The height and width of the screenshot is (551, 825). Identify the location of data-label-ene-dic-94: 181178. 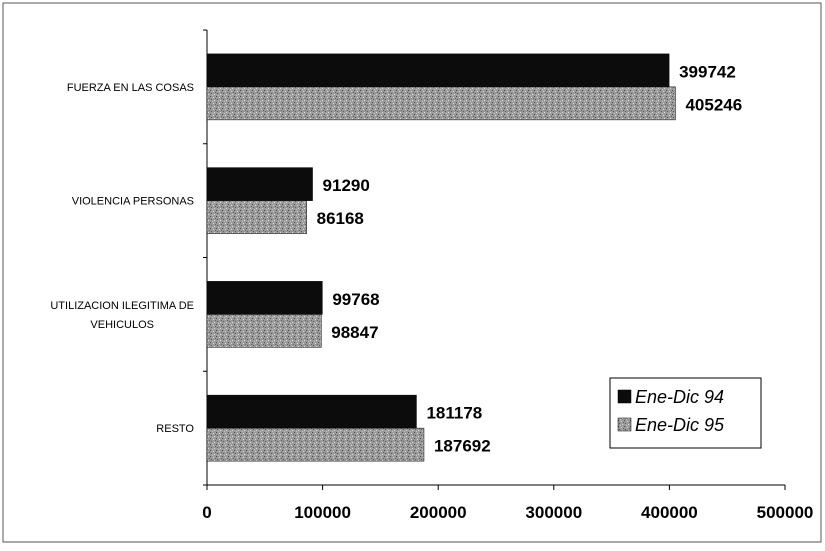
(454, 413).